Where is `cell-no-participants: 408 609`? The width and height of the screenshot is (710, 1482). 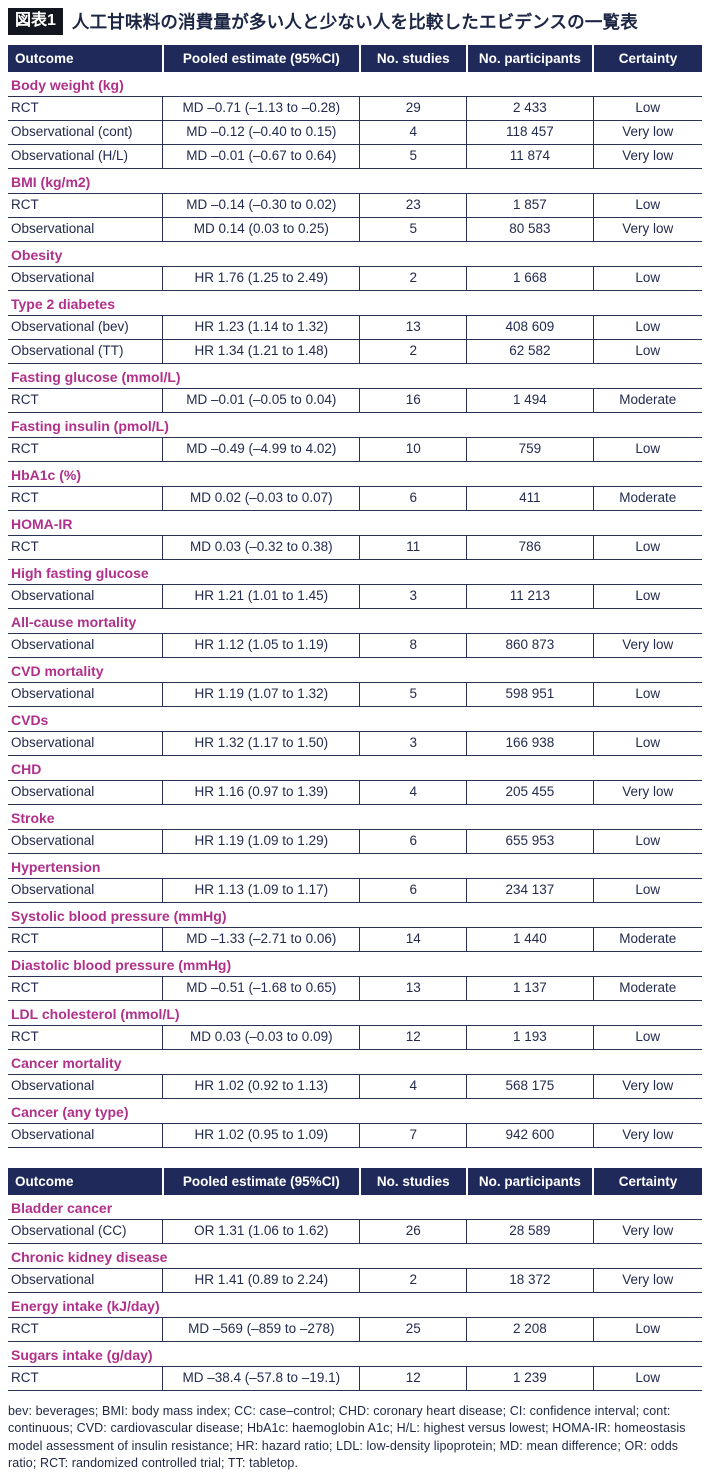
cell-no-participants: 408 609 is located at coordinates (530, 327).